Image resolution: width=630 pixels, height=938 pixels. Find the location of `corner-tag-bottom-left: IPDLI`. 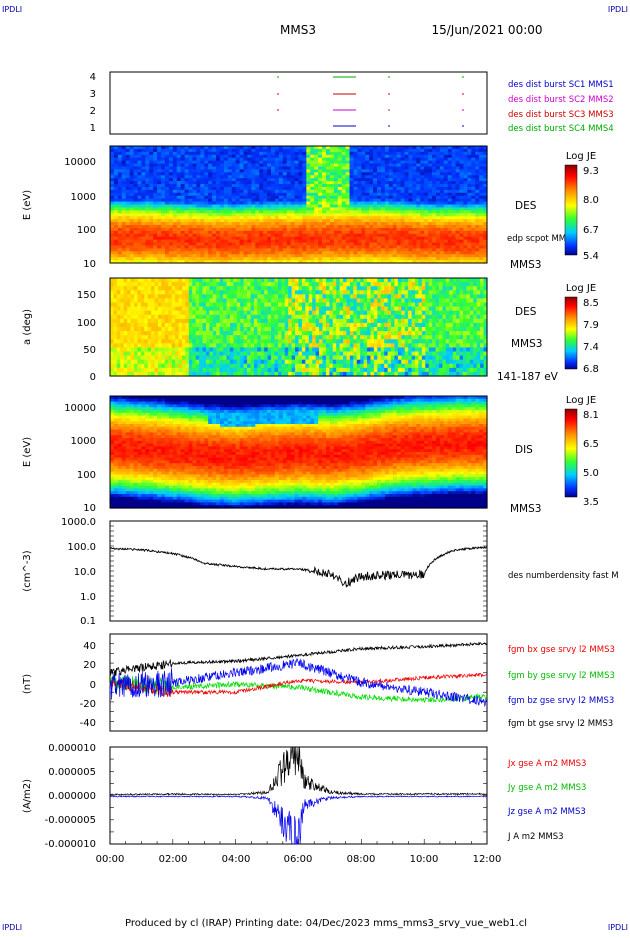

corner-tag-bottom-left: IPDLI is located at coordinates (12, 927).